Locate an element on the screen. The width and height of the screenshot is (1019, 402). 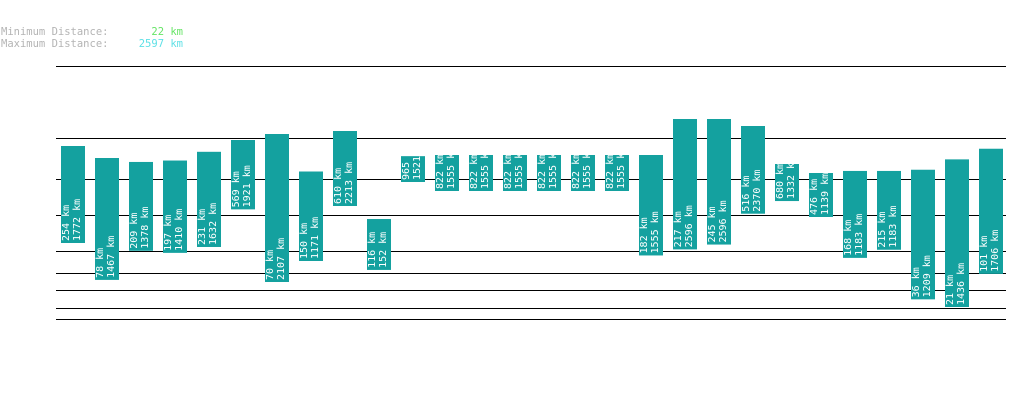
distance-bar: 245 km 2596 km is located at coordinates (719, 182).